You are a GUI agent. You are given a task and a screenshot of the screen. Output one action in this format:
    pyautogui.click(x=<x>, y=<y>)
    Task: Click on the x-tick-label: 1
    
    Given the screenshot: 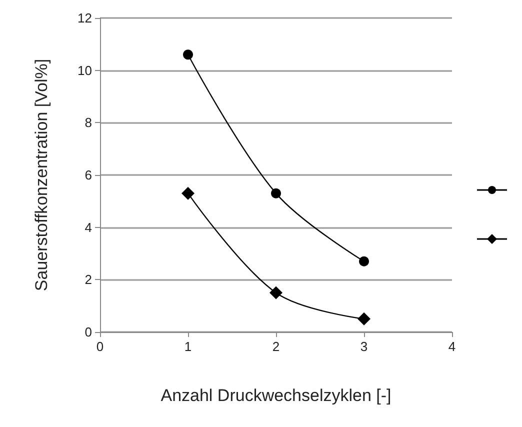 What is the action you would take?
    pyautogui.click(x=188, y=346)
    